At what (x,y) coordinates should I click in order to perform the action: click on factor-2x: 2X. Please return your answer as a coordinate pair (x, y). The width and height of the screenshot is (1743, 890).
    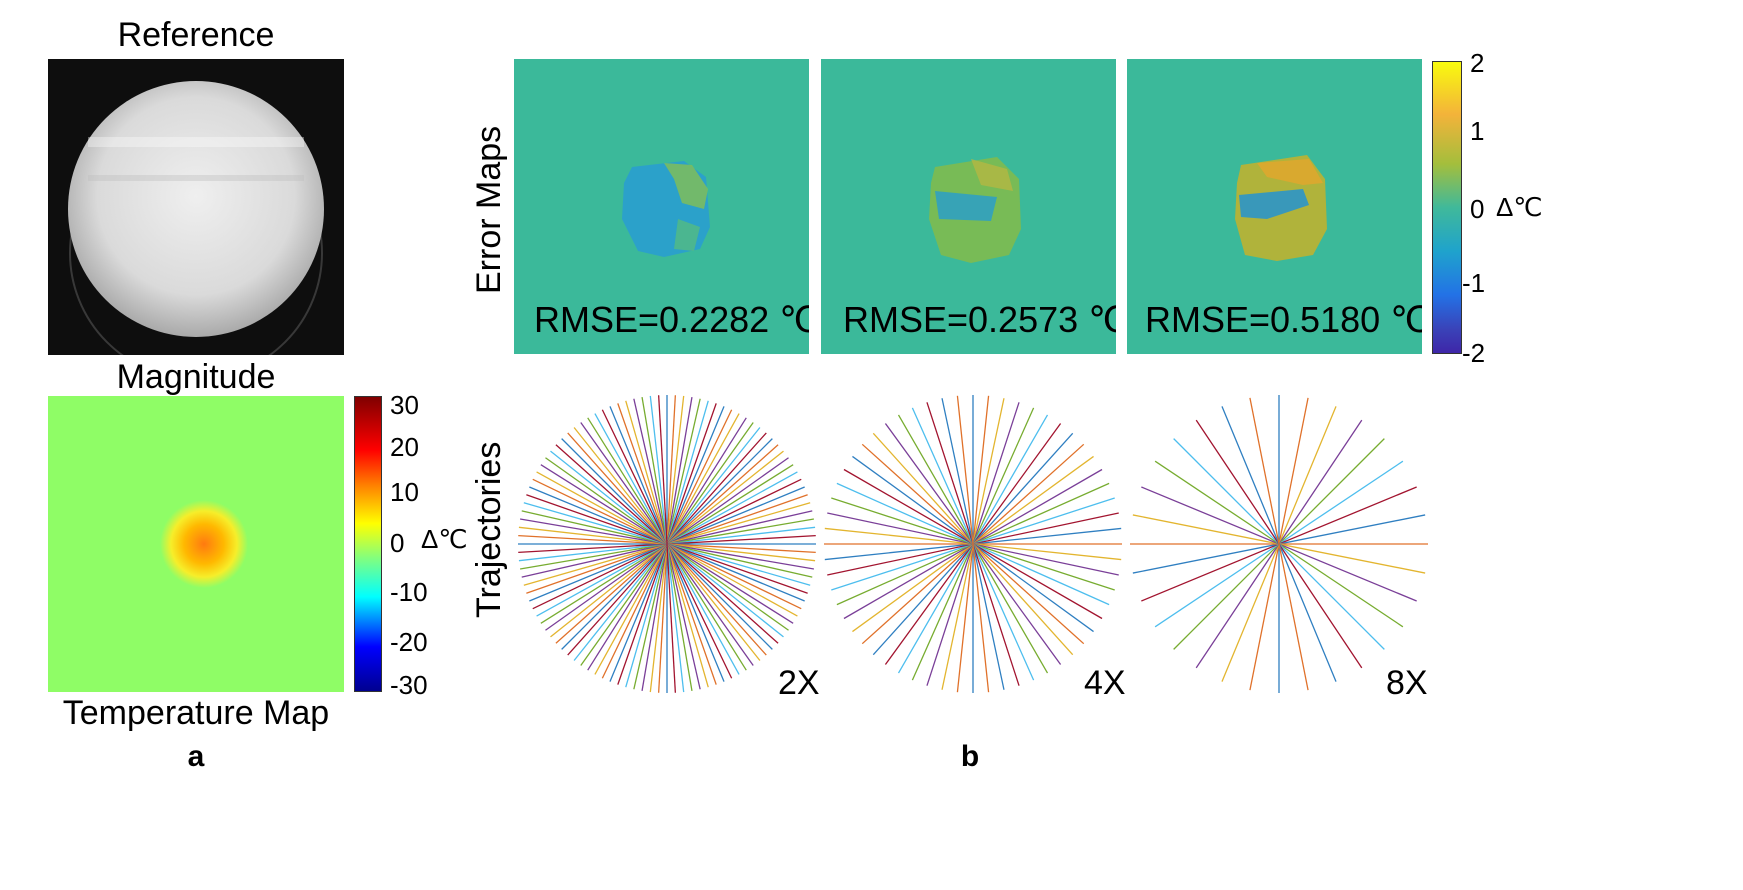
    Looking at the image, I should click on (799, 683).